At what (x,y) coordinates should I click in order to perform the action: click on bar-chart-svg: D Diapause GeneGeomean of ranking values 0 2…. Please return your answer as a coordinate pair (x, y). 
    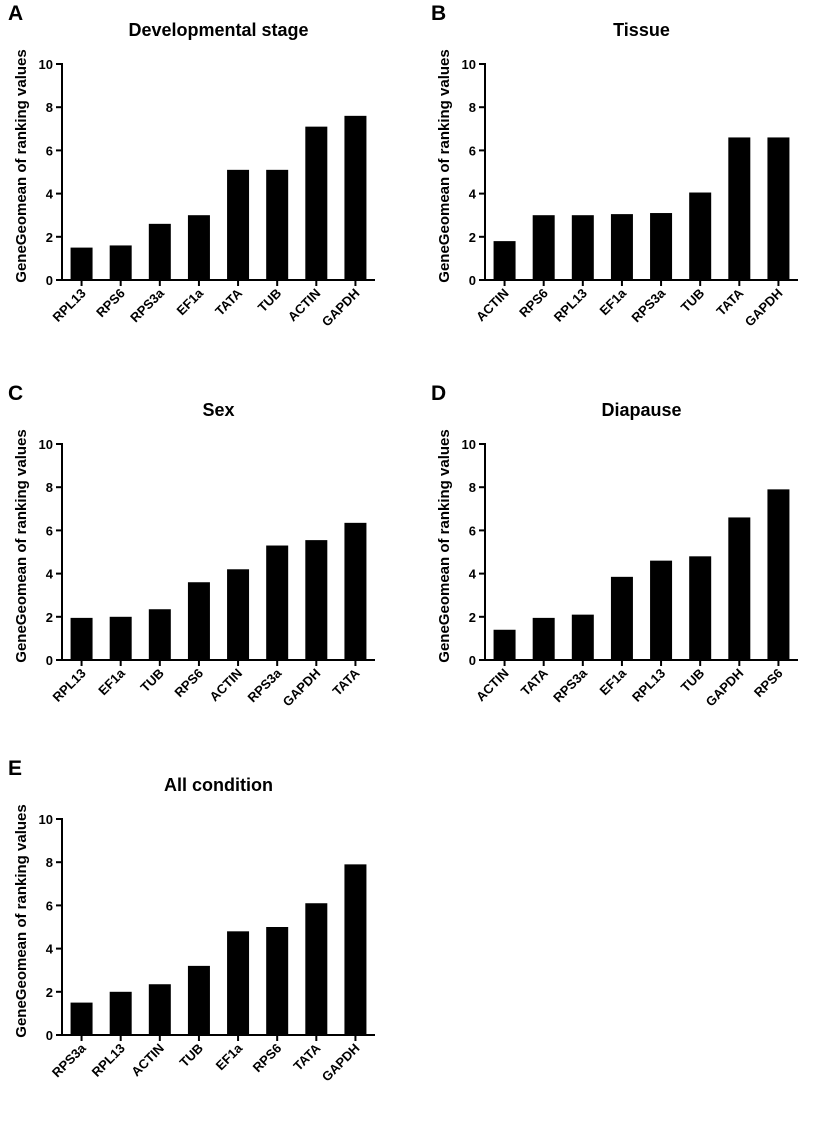
    Looking at the image, I should click on (614, 545).